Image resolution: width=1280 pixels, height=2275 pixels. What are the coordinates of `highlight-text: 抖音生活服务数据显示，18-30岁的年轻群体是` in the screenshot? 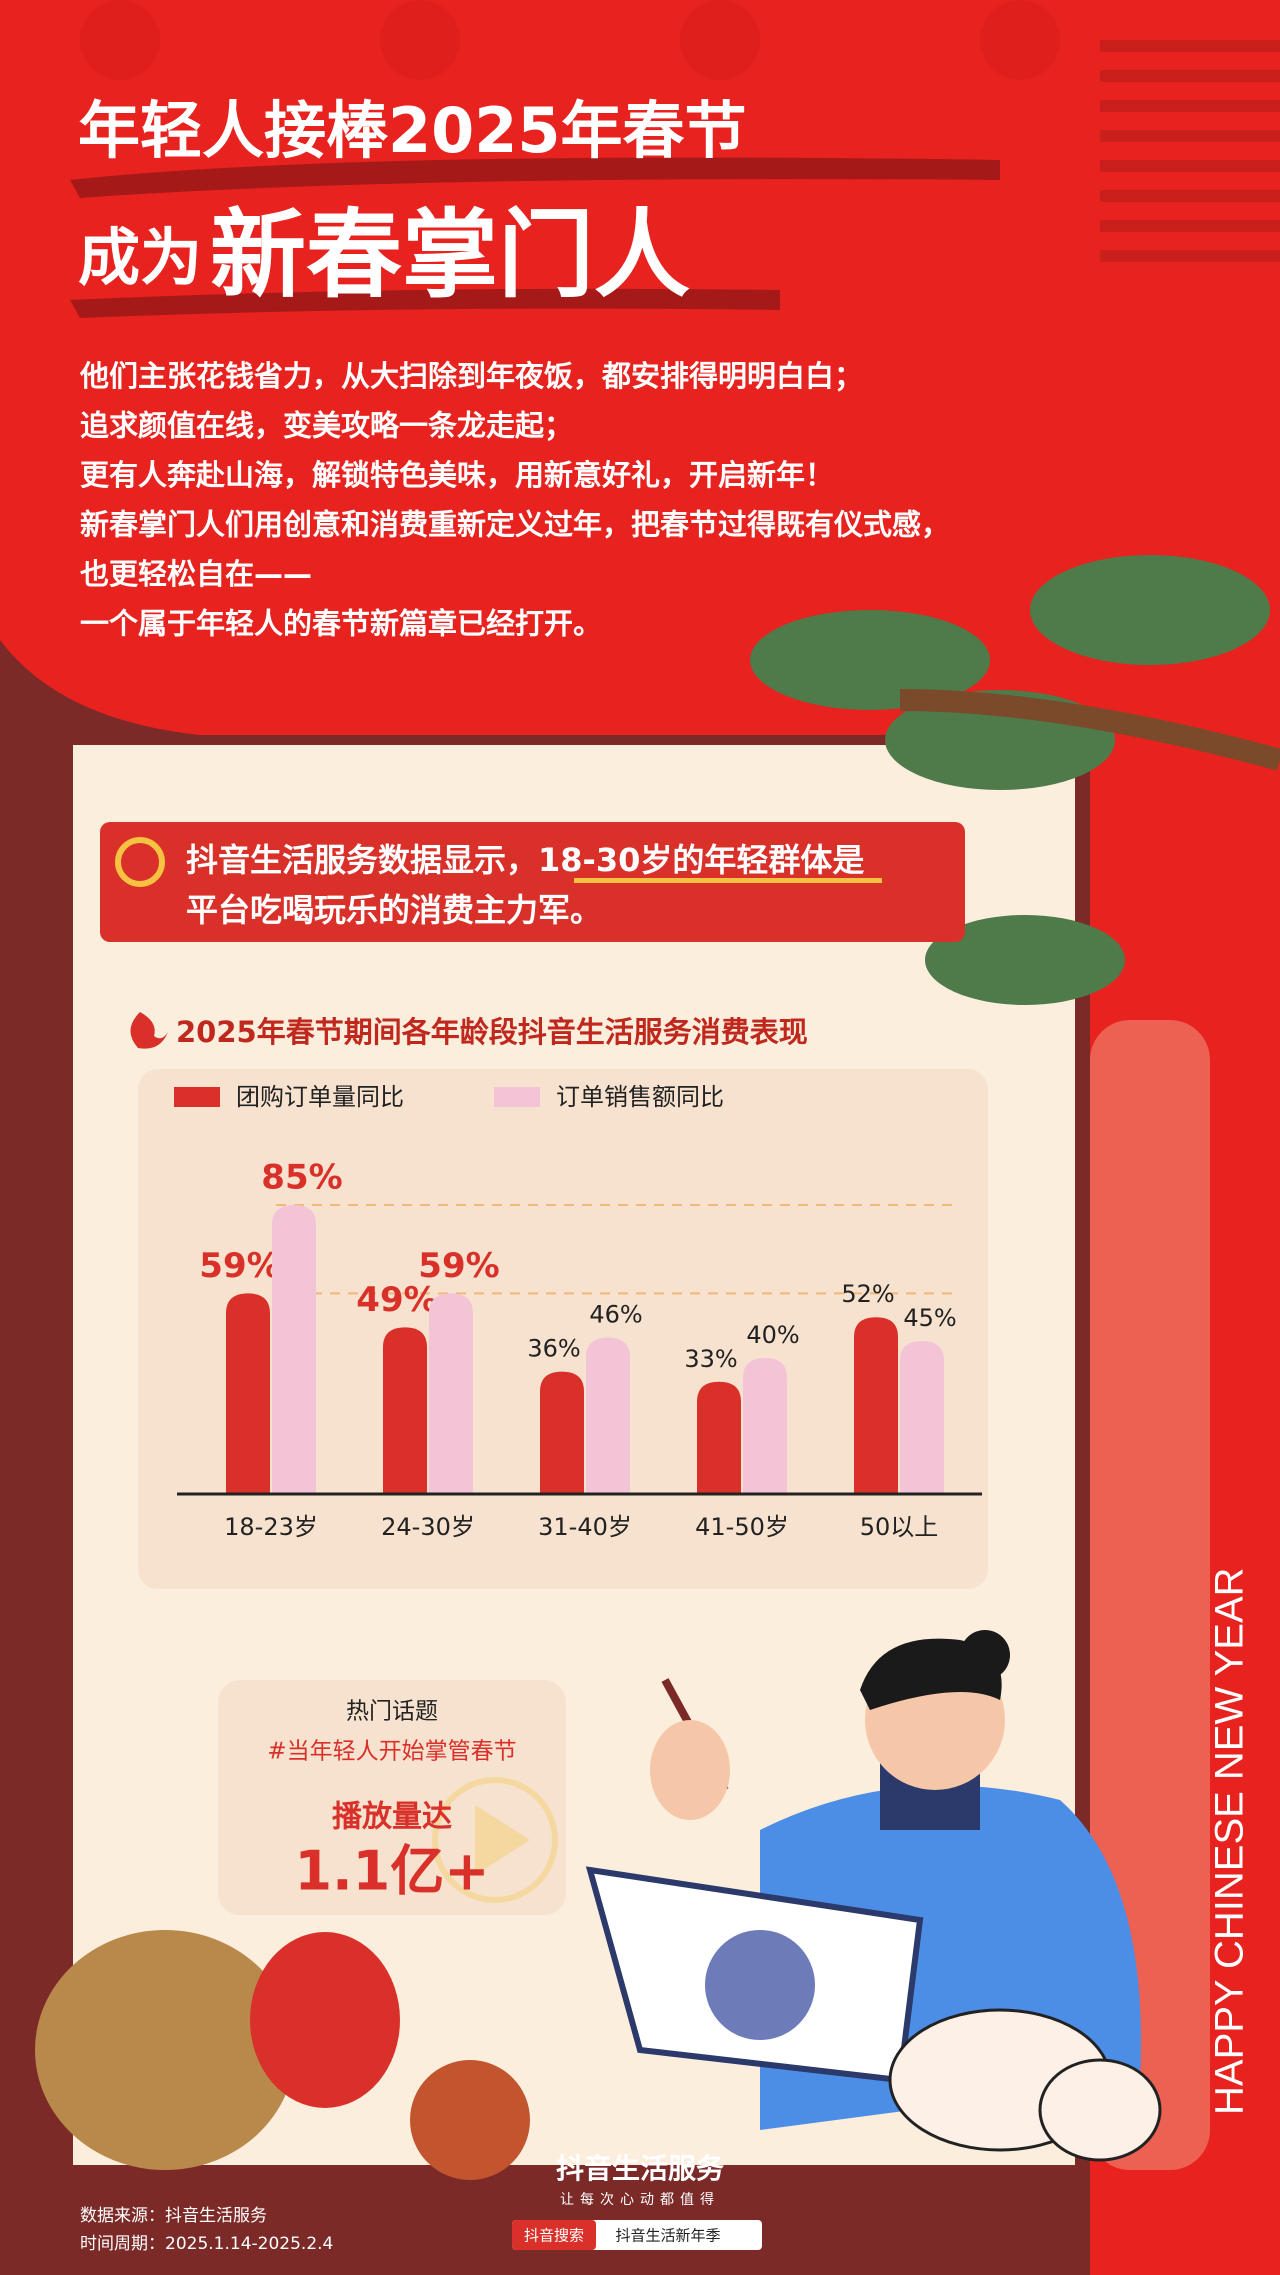 It's located at (525, 860).